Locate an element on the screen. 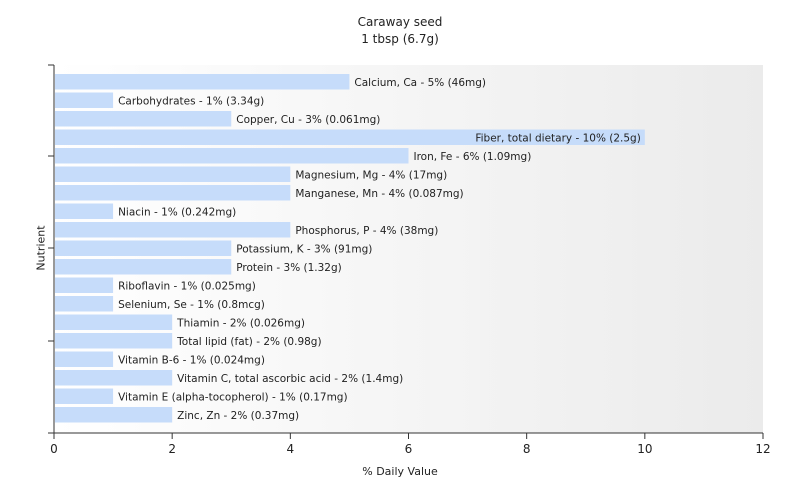 The width and height of the screenshot is (800, 500). bar-label: Manganese, Mn - 4% (0.087mg) is located at coordinates (379, 194).